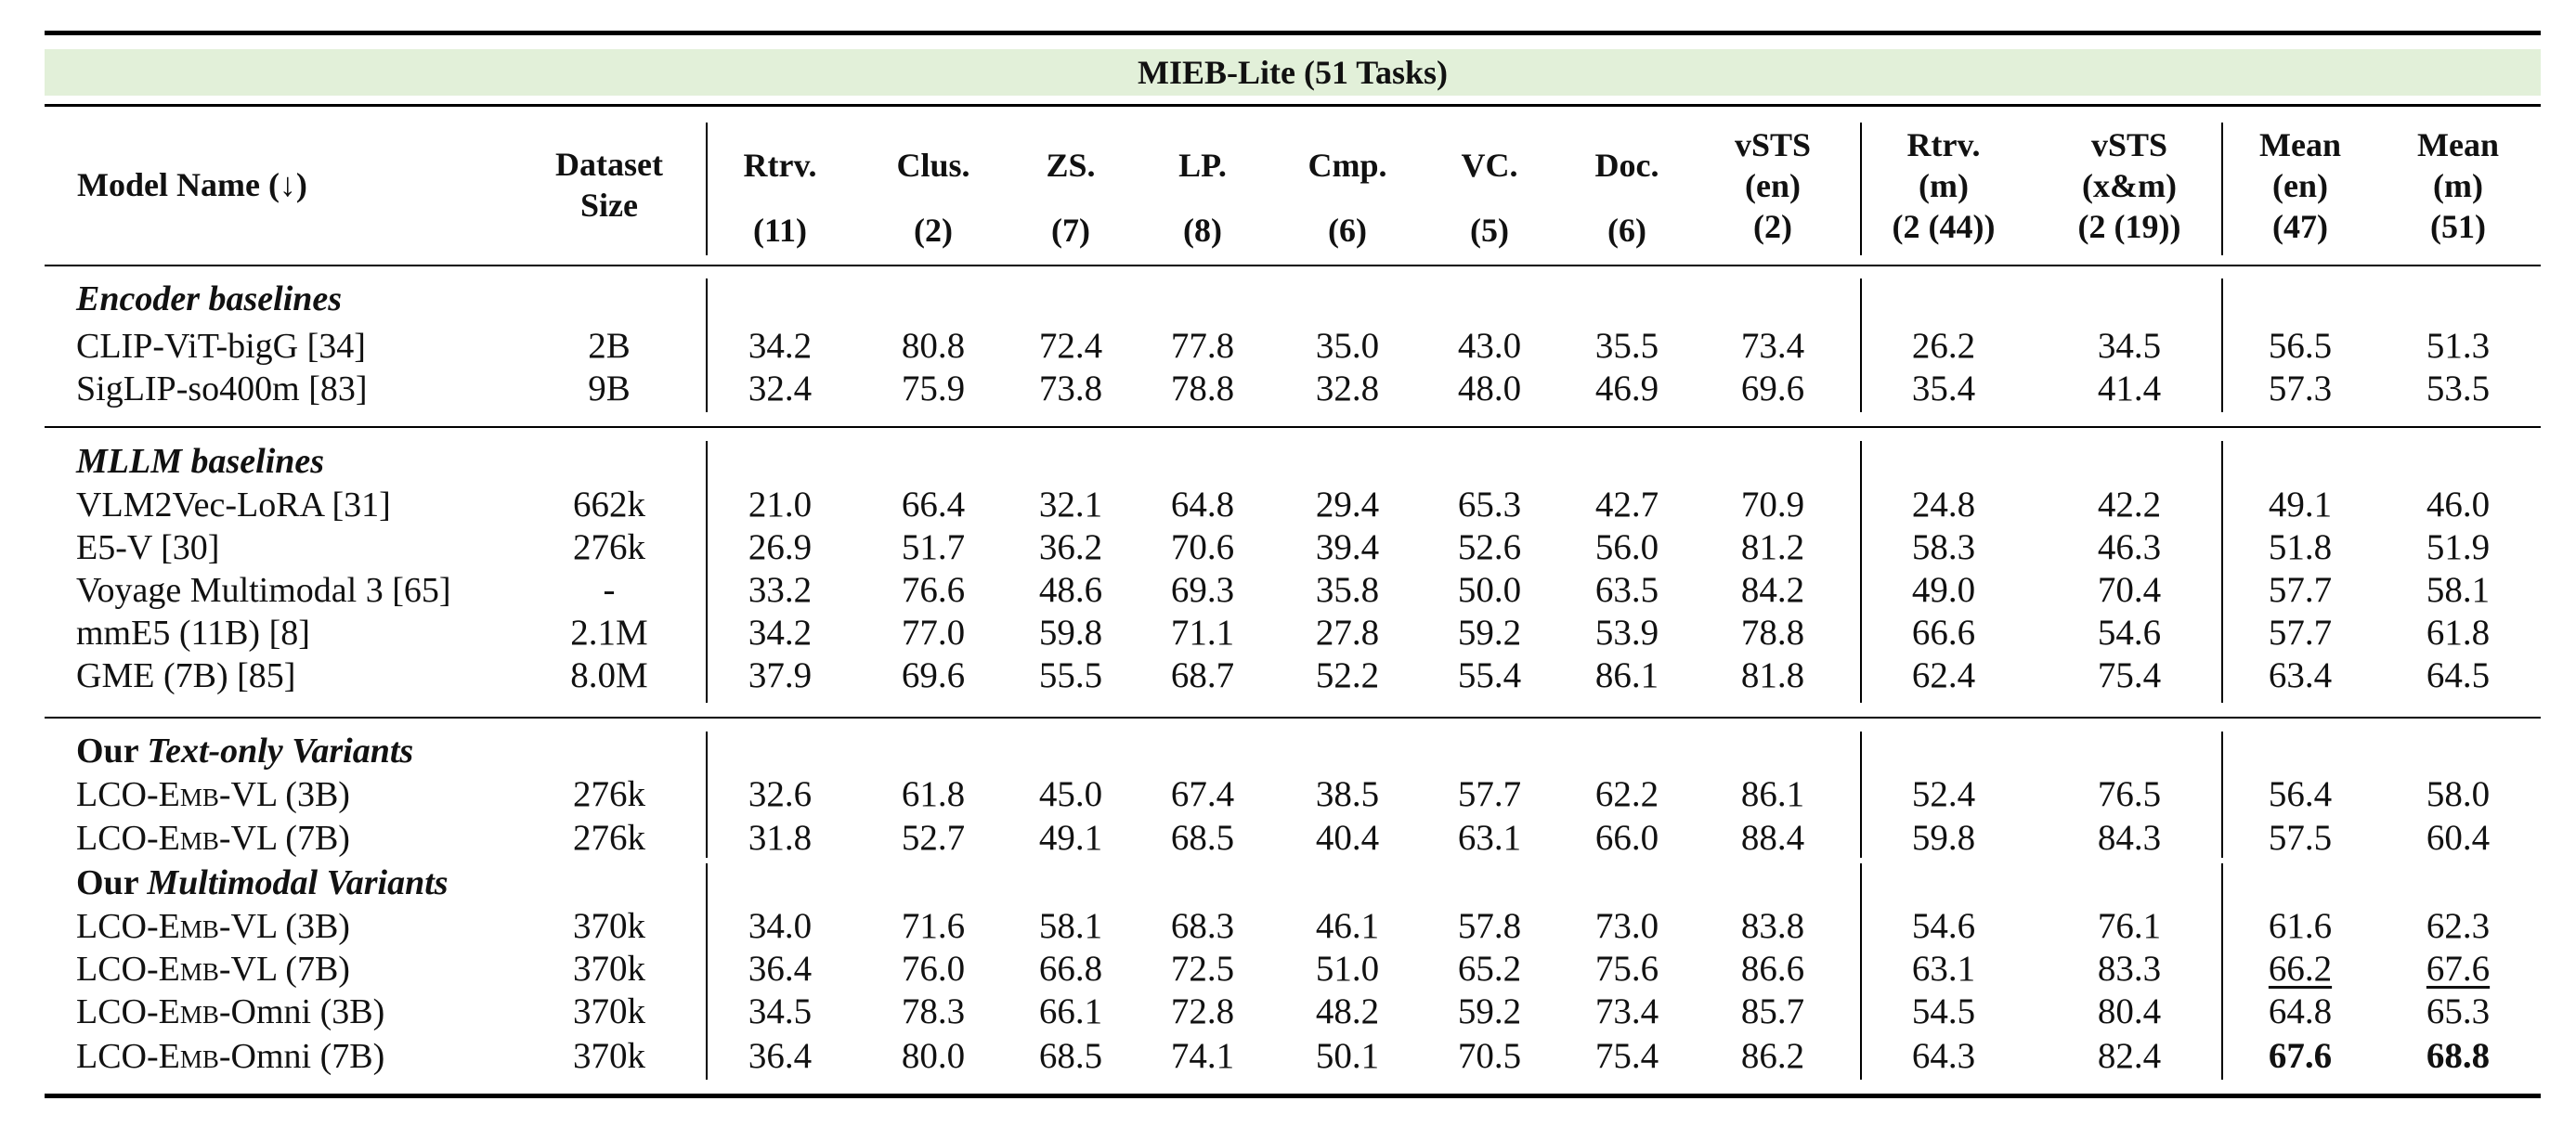  What do you see at coordinates (2129, 388) in the screenshot?
I see `score-value: 41.4` at bounding box center [2129, 388].